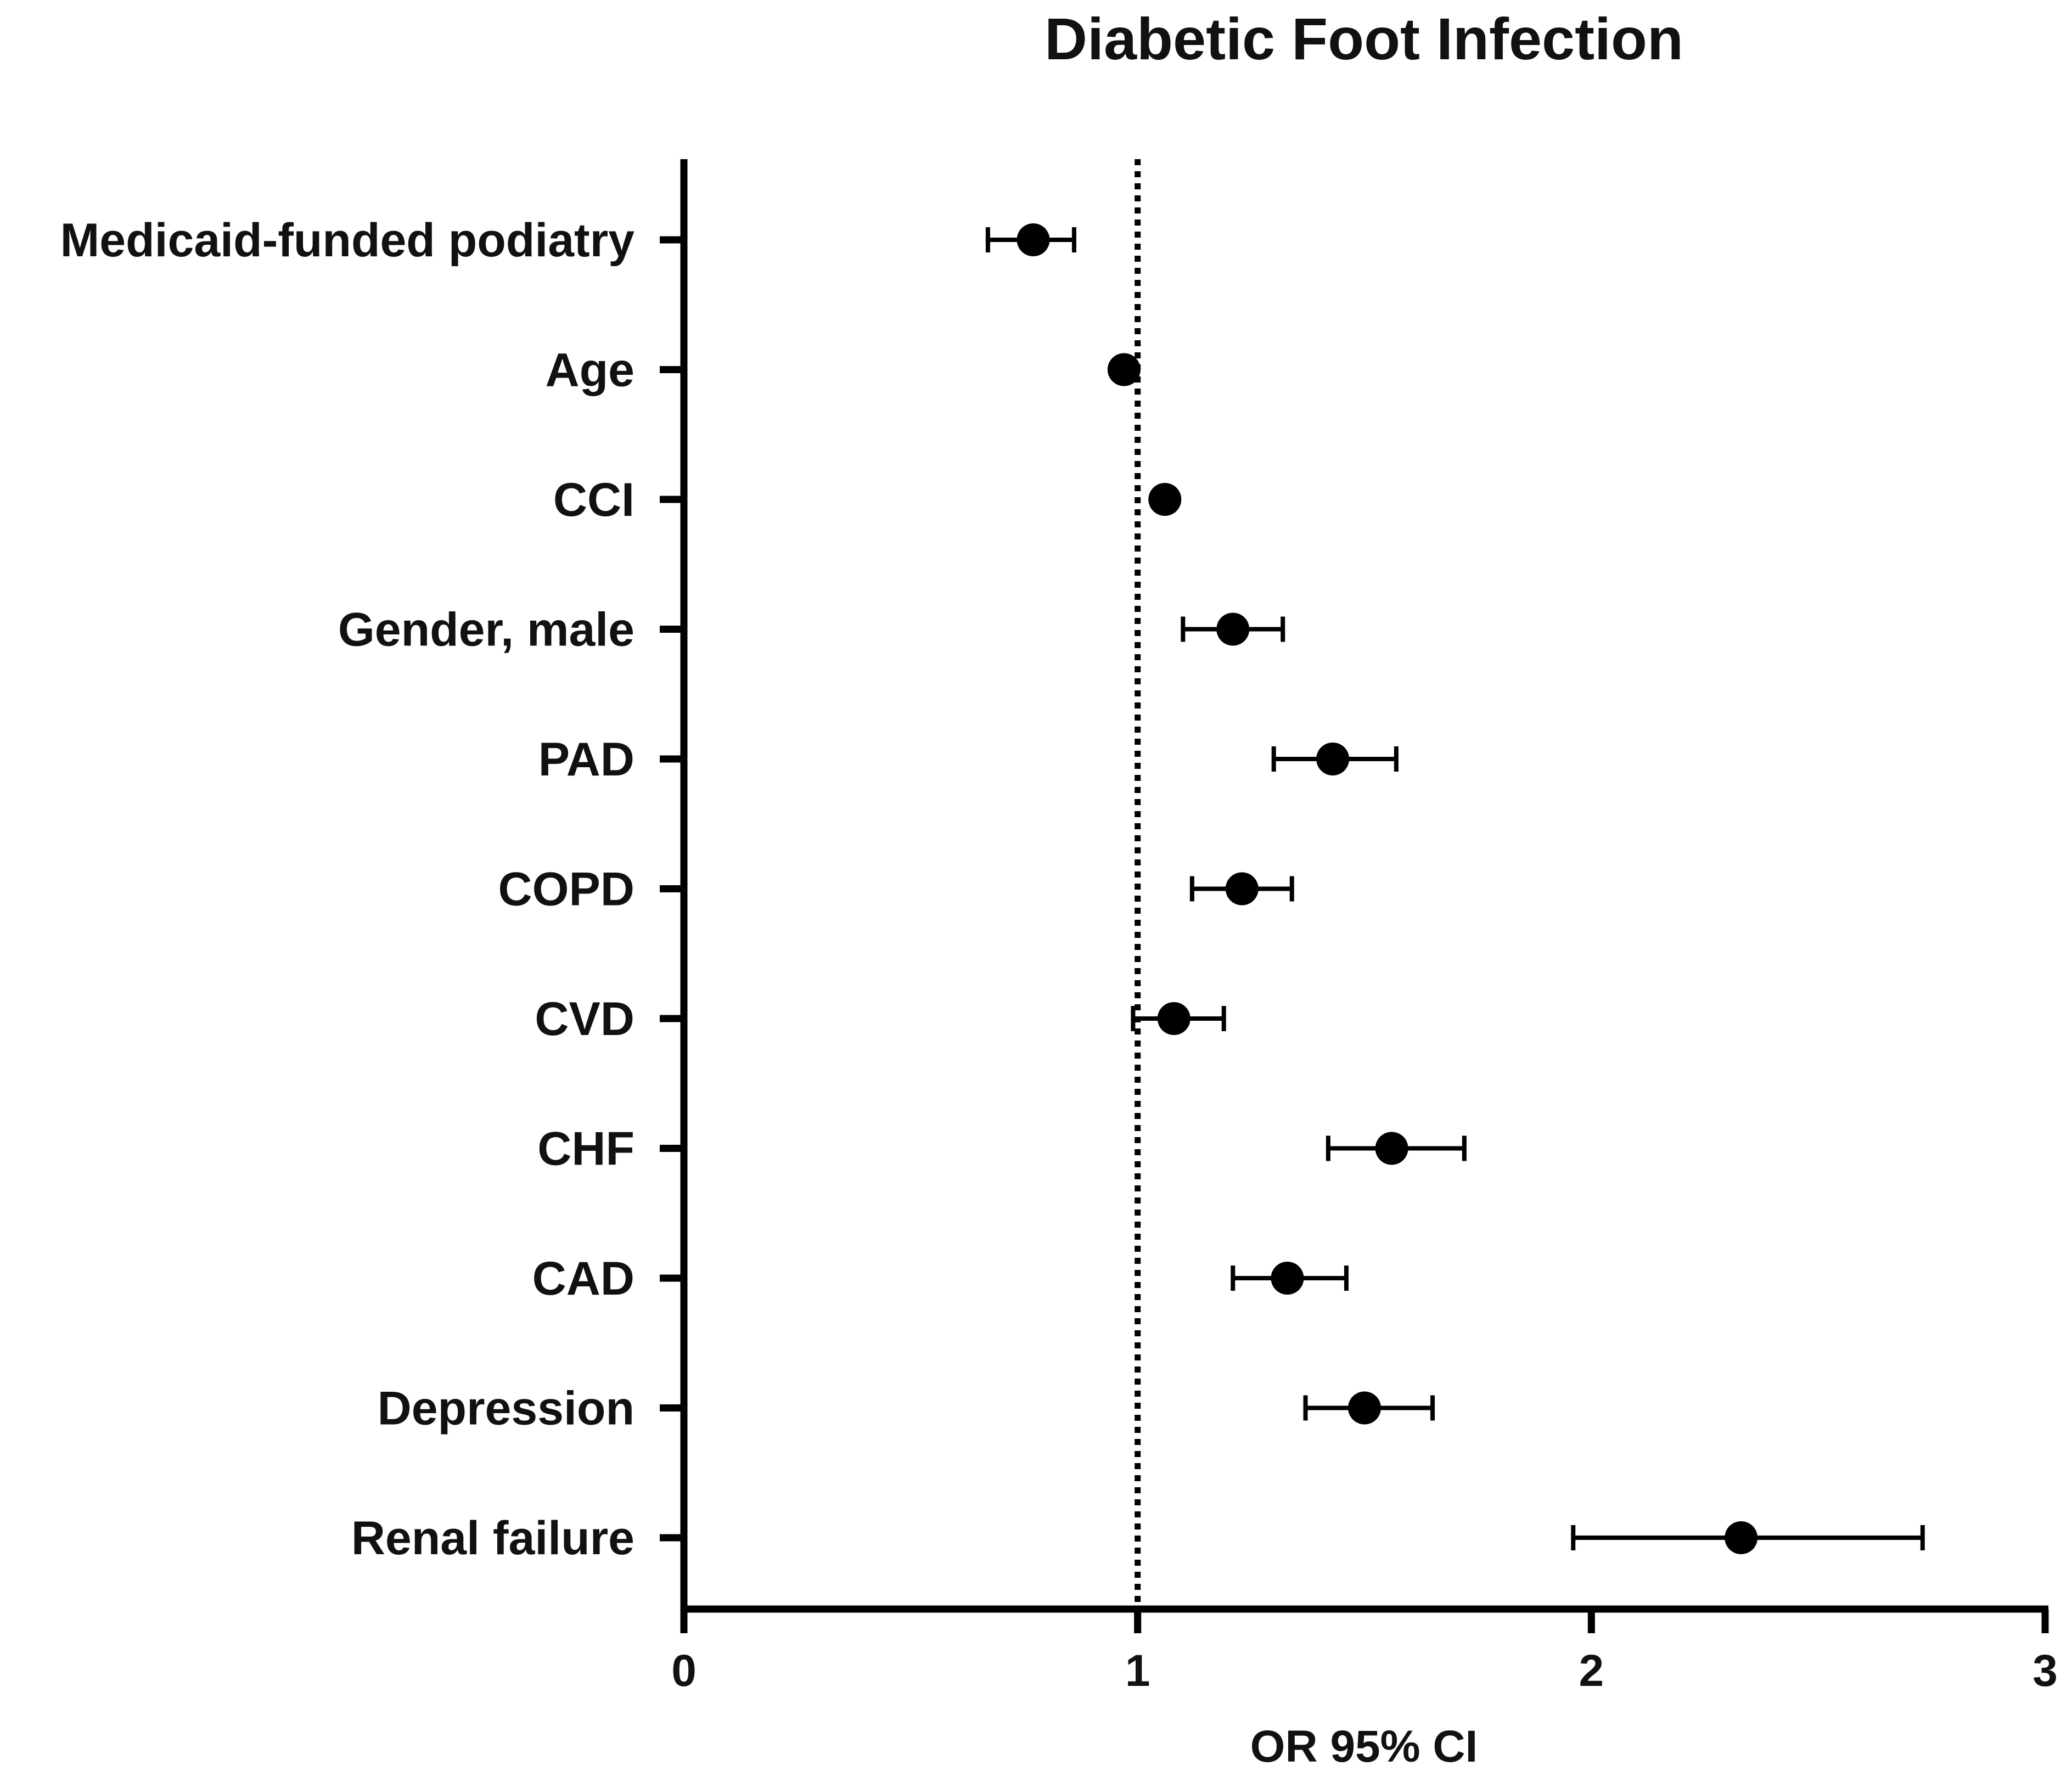 The image size is (2072, 1777). What do you see at coordinates (583, 1278) in the screenshot?
I see `category-label: CAD` at bounding box center [583, 1278].